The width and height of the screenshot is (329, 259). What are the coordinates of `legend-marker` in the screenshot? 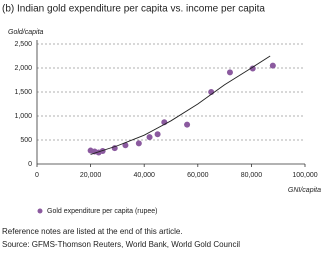 It's located at (40, 211).